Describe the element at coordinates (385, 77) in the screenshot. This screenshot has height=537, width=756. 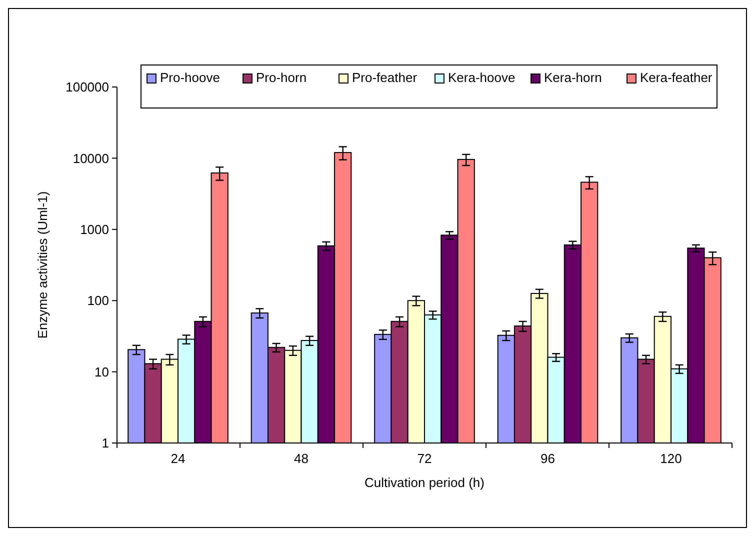
I see `legend-label: Pro-feather` at that location.